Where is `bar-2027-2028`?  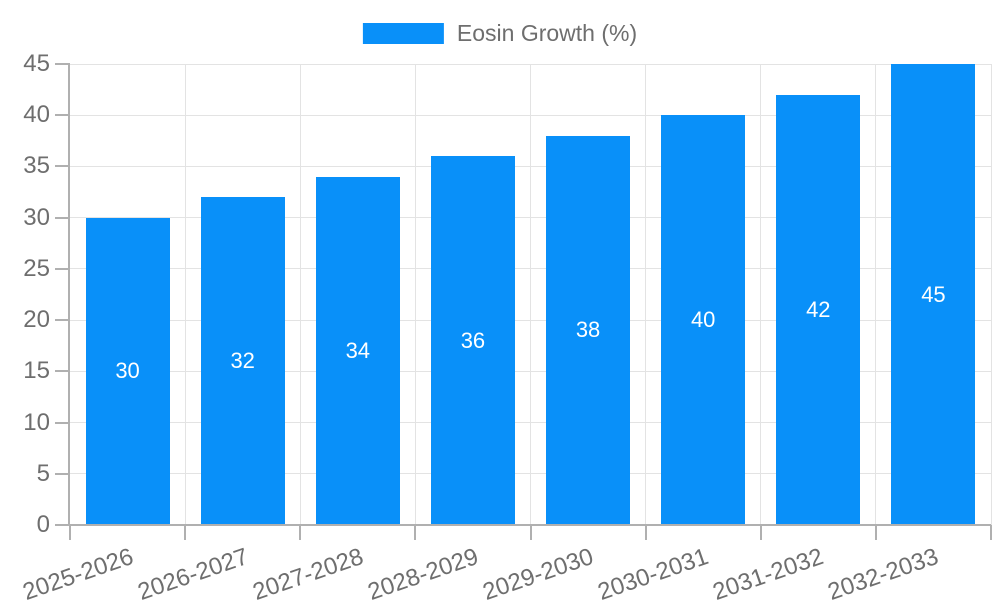 bar-2027-2028 is located at coordinates (357, 350).